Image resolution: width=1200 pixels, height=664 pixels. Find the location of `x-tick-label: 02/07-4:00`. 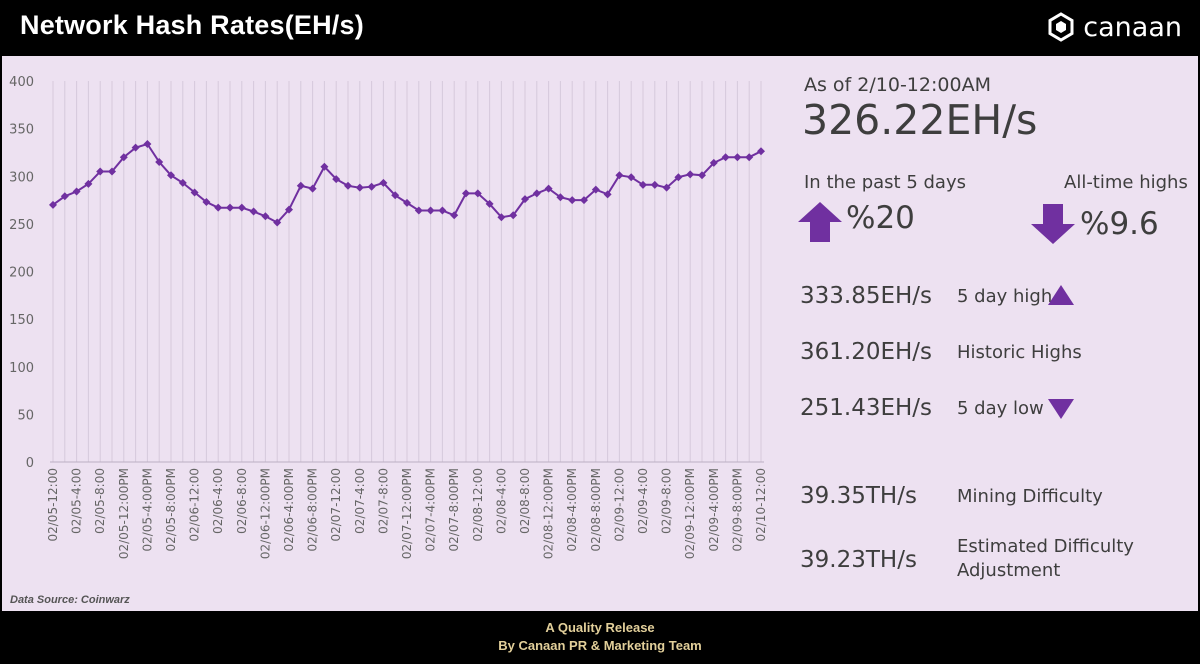

x-tick-label: 02/07-4:00 is located at coordinates (360, 501).